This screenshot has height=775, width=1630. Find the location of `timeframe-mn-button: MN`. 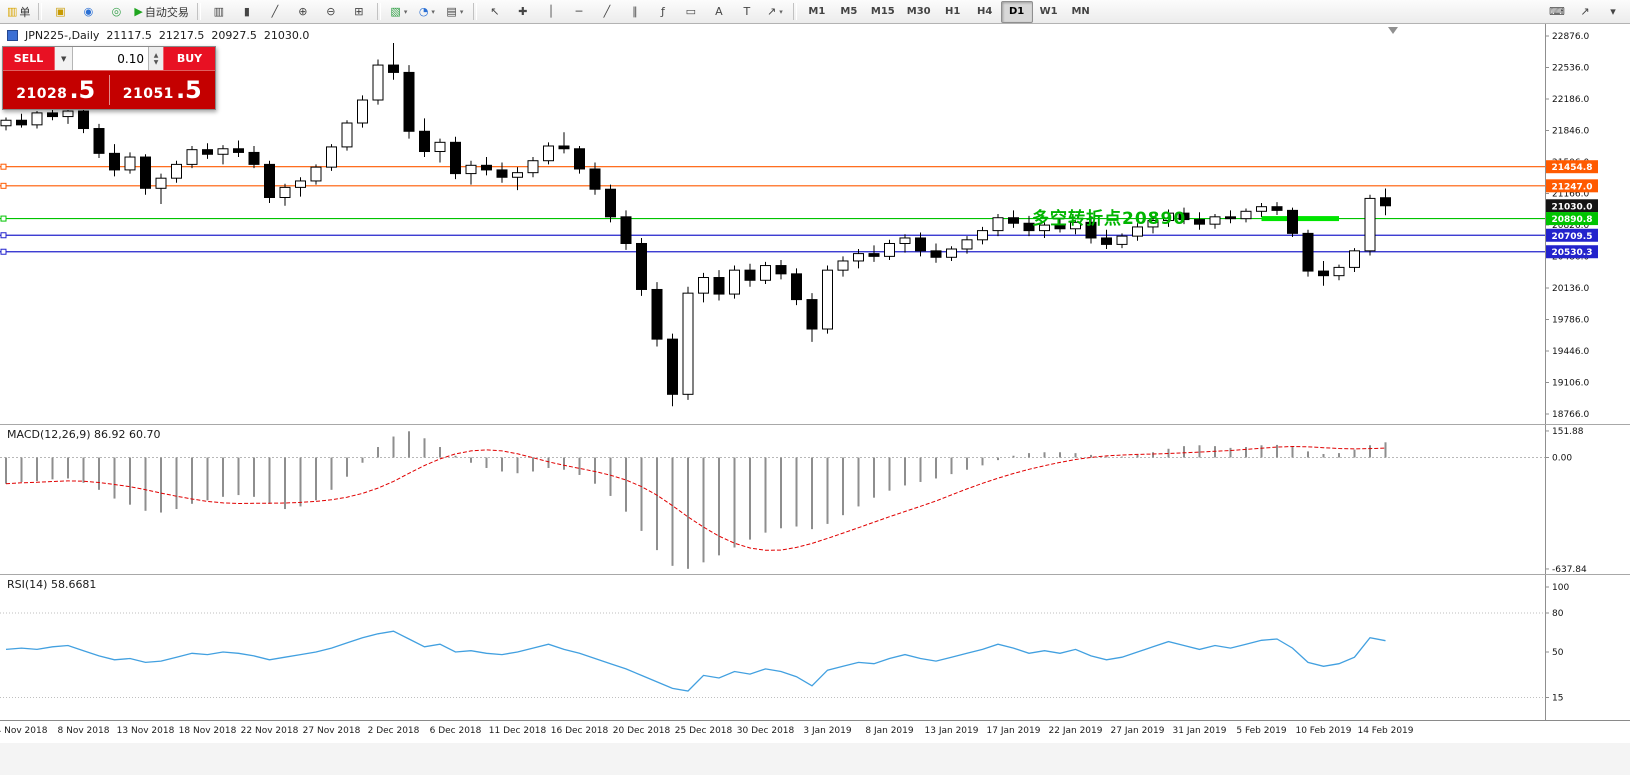

timeframe-mn-button: MN is located at coordinates (1080, 11).